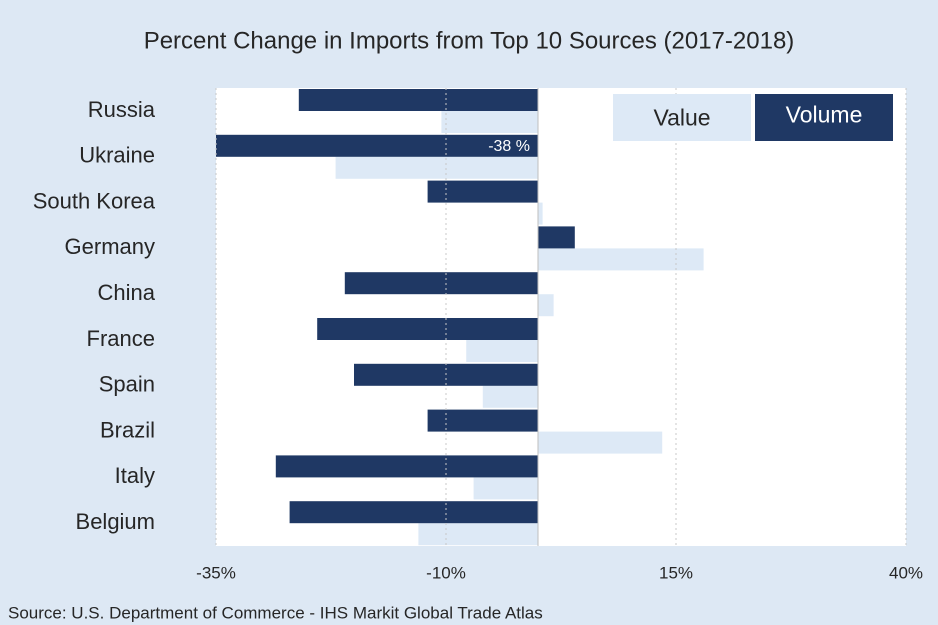  I want to click on data-label: -38 %, so click(509, 146).